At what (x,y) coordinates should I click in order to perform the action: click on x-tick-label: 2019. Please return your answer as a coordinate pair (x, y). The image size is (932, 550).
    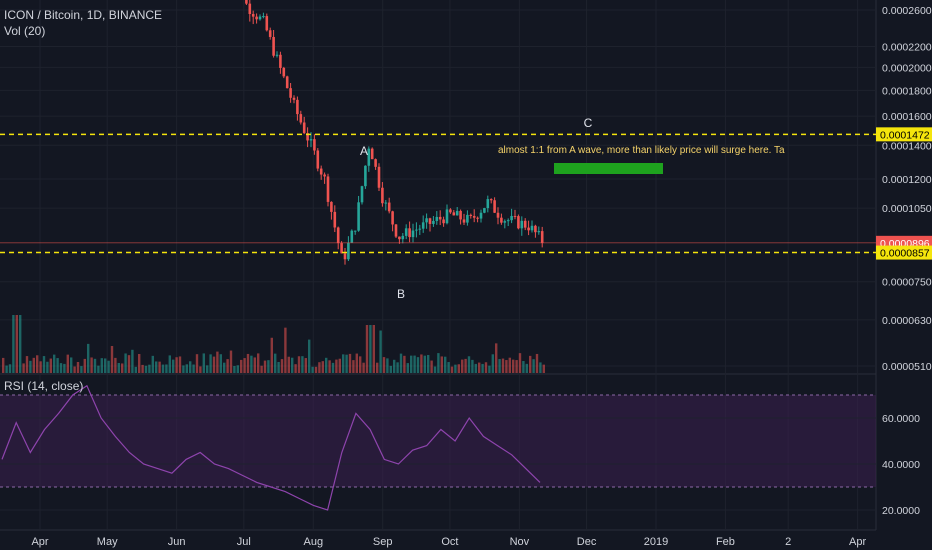
    Looking at the image, I should click on (656, 542).